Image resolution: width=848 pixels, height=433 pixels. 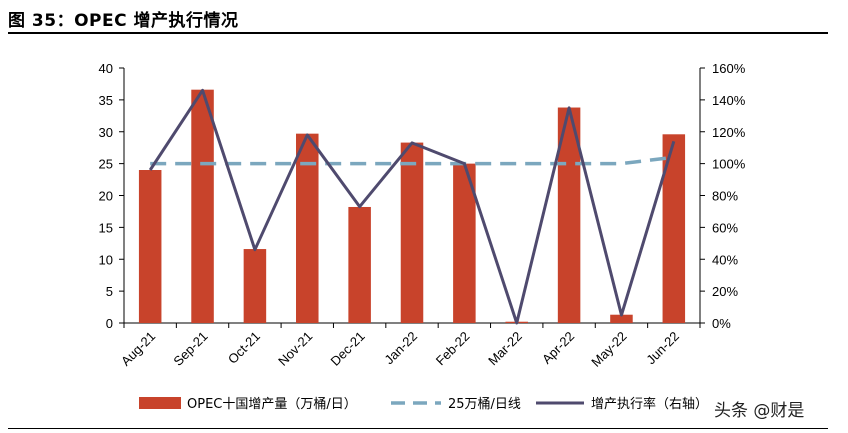 What do you see at coordinates (418, 428) in the screenshot?
I see `bottom-rule` at bounding box center [418, 428].